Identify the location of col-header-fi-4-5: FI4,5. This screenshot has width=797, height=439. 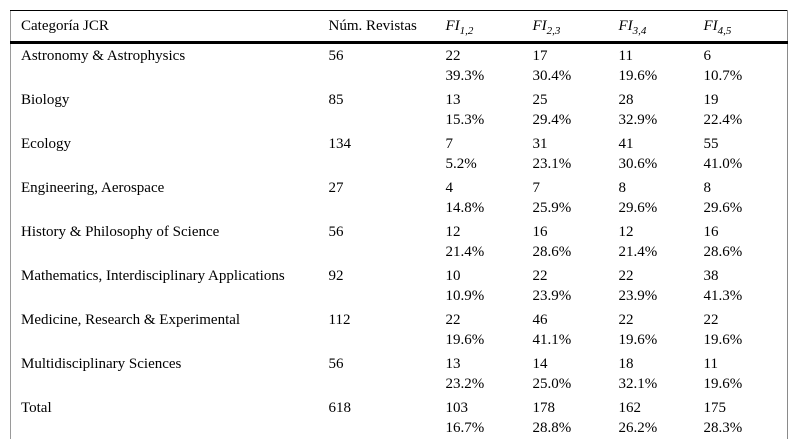
(745, 27).